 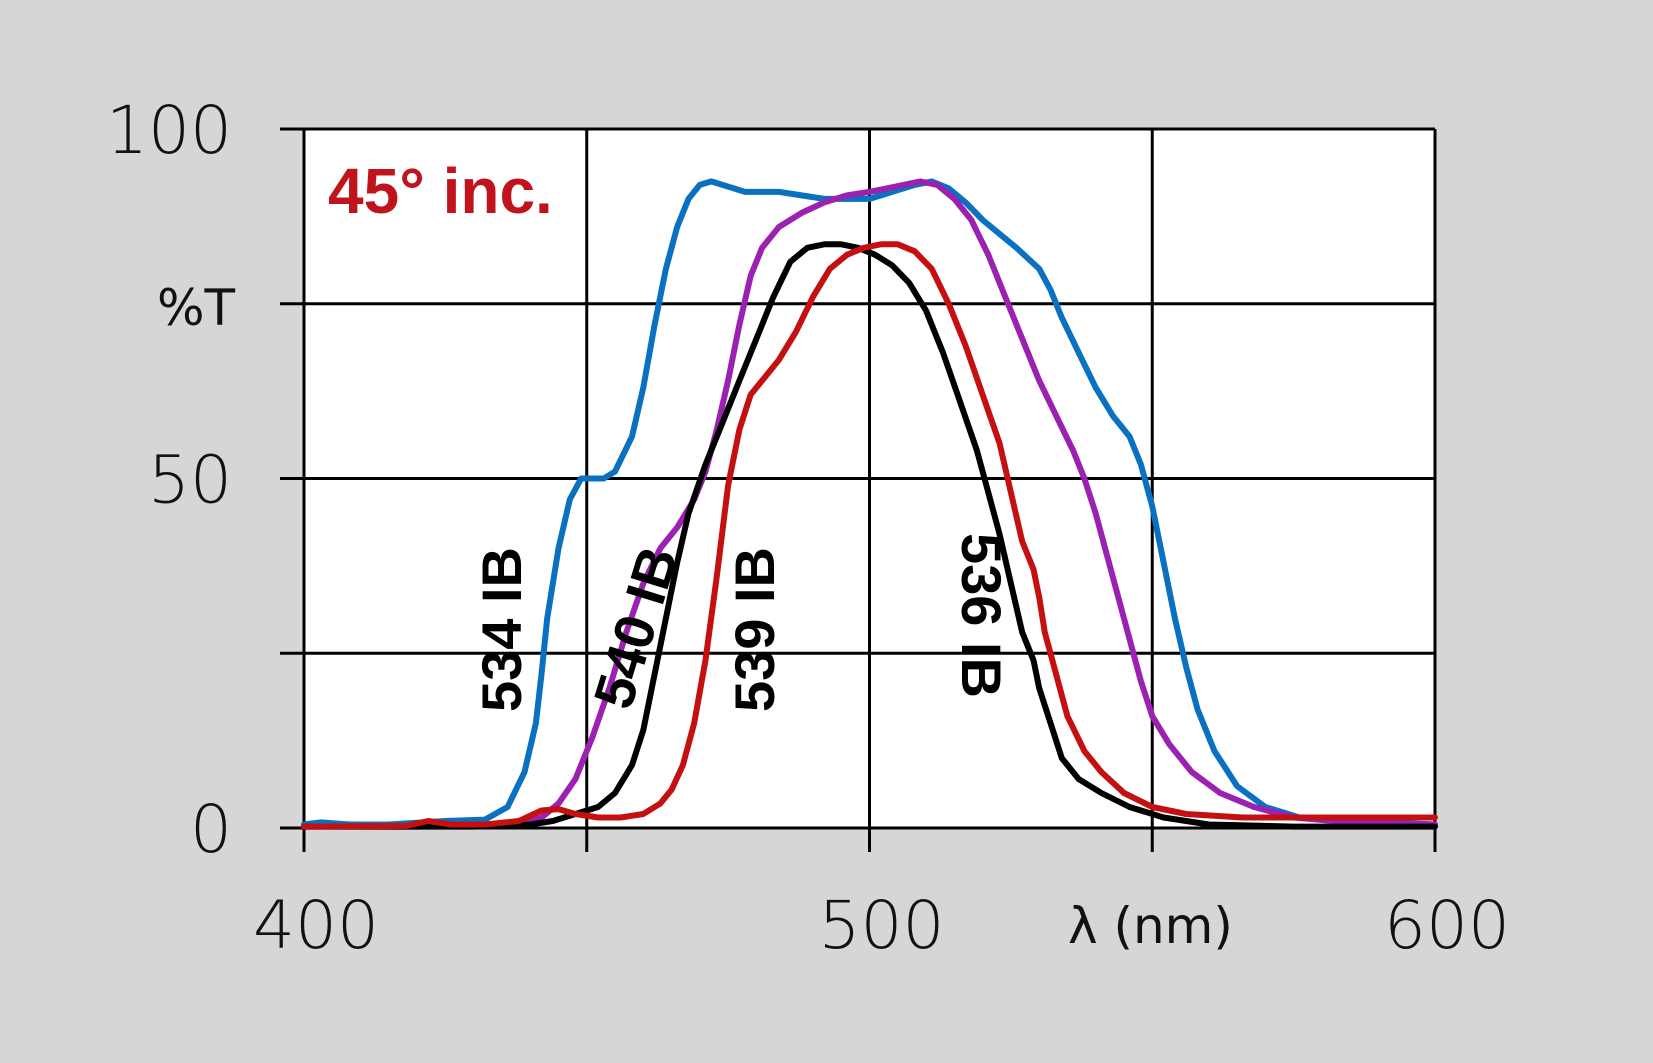 I want to click on y-tick-label: 100, so click(x=169, y=130).